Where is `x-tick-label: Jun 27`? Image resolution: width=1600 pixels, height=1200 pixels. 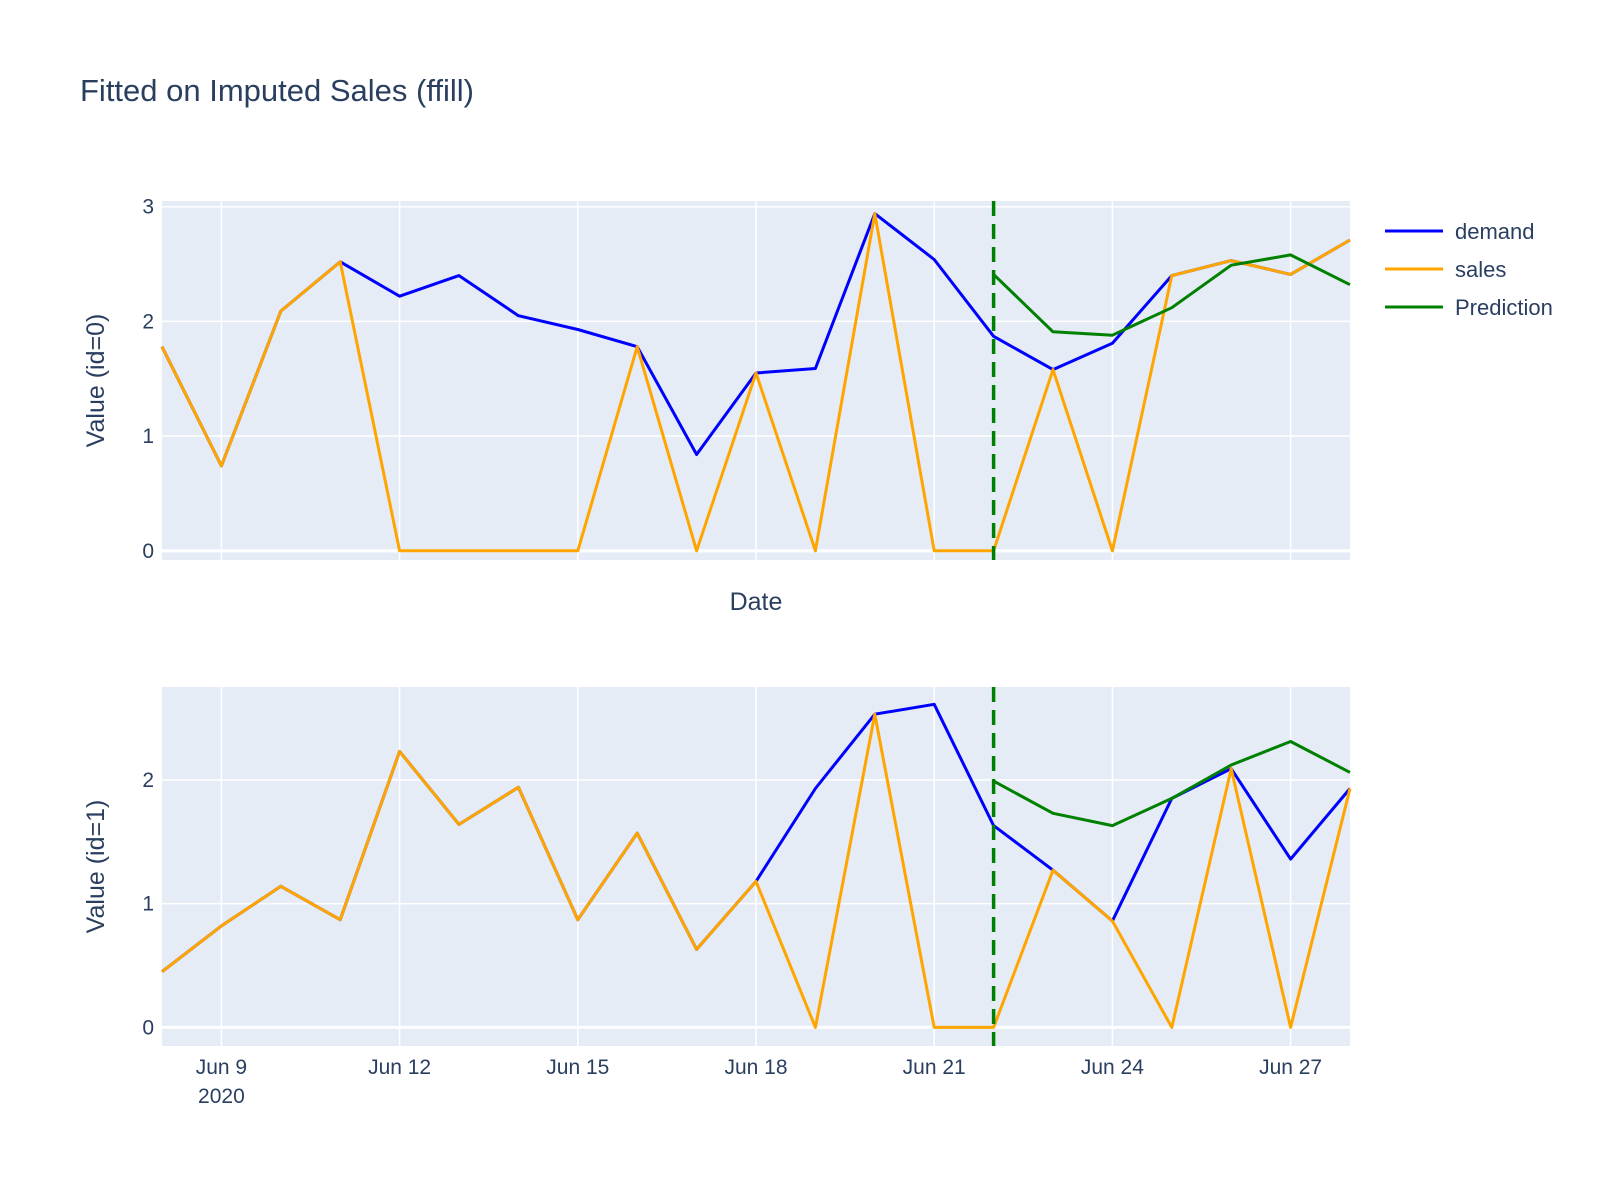
x-tick-label: Jun 27 is located at coordinates (1290, 1067).